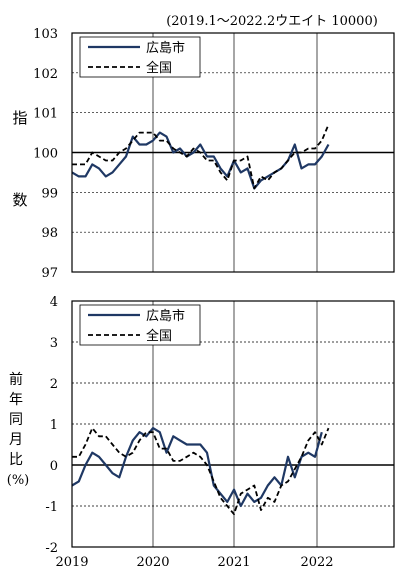 Image resolution: width=398 pixels, height=569 pixels. I want to click on y-tick-label: 3, so click(54, 343).